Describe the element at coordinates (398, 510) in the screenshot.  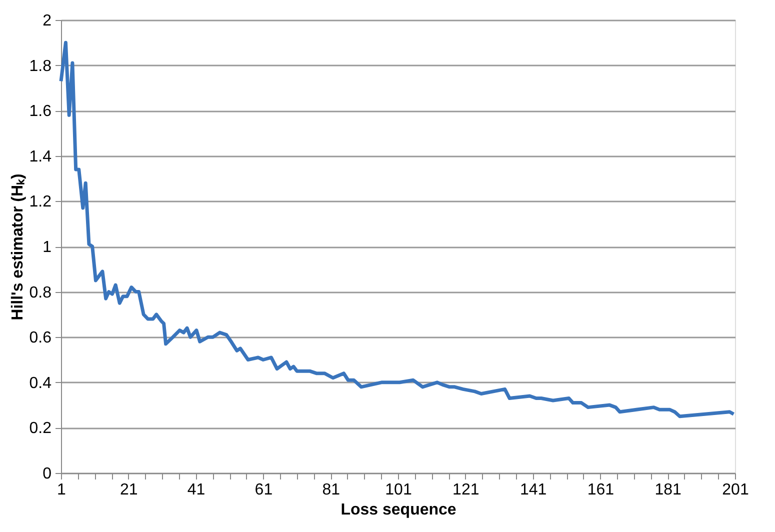
I see `x-axis-title: Loss sequence` at that location.